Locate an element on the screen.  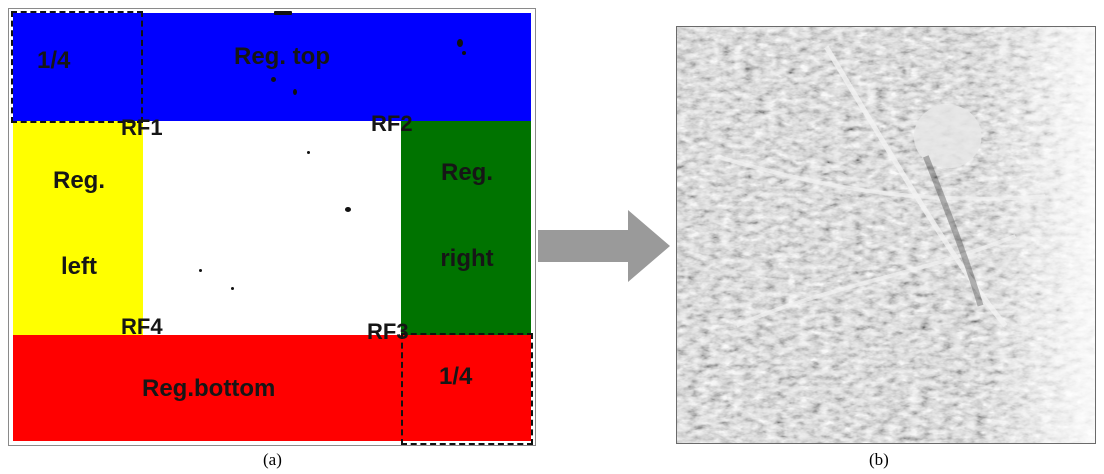
reference-point-rf2: RF2 is located at coordinates (392, 123).